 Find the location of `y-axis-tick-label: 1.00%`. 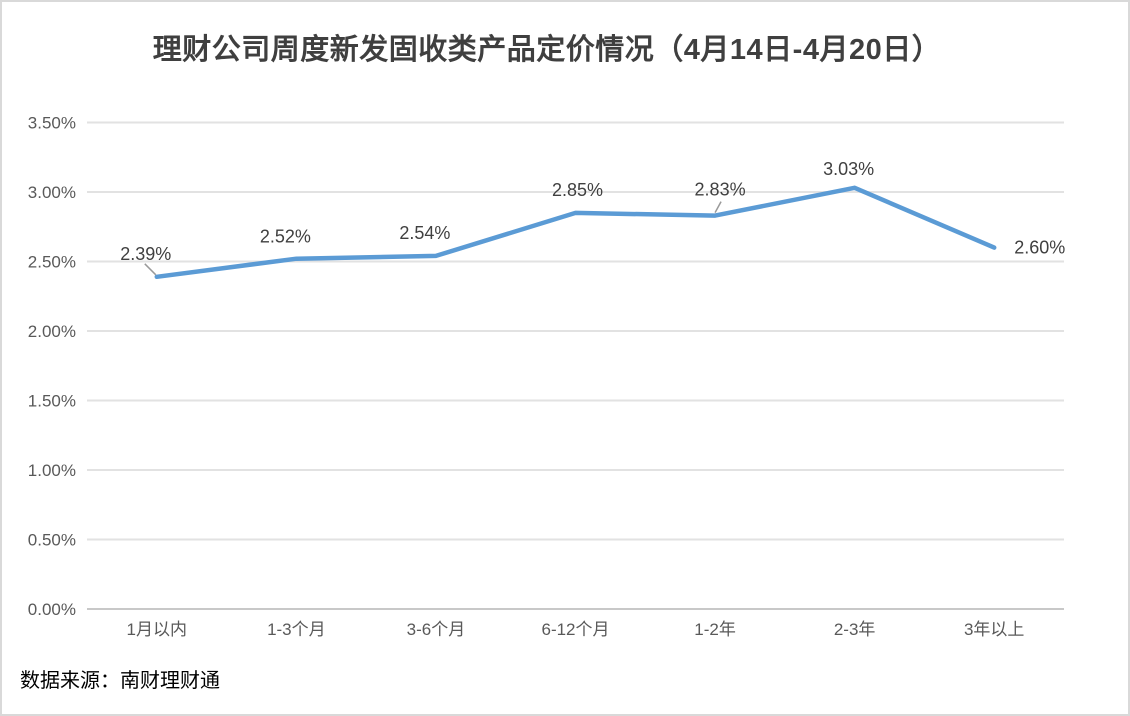

y-axis-tick-label: 1.00% is located at coordinates (52, 470).